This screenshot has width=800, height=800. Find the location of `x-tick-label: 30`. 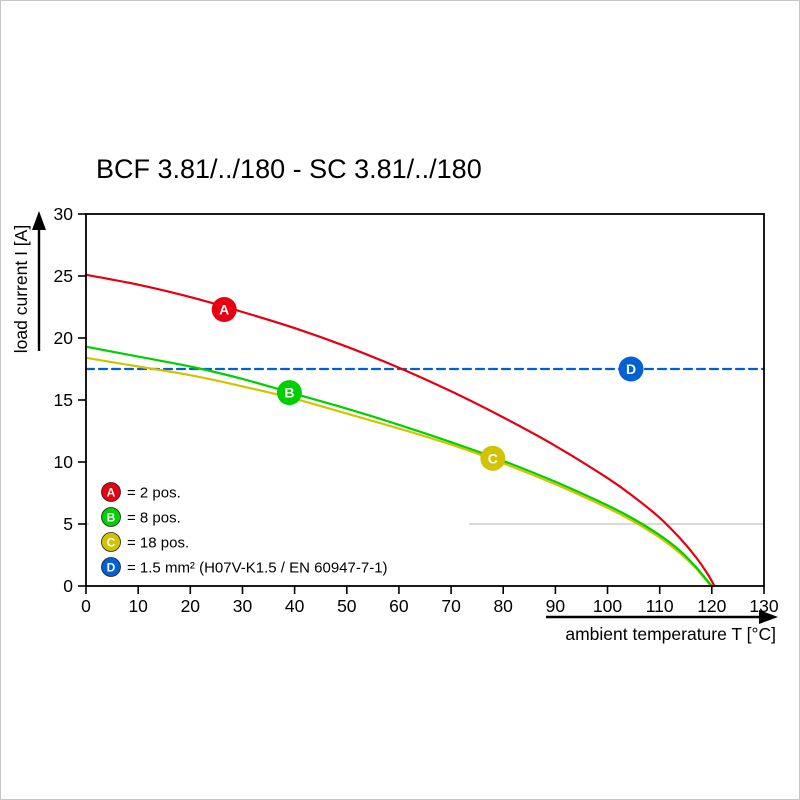

x-tick-label: 30 is located at coordinates (243, 606).